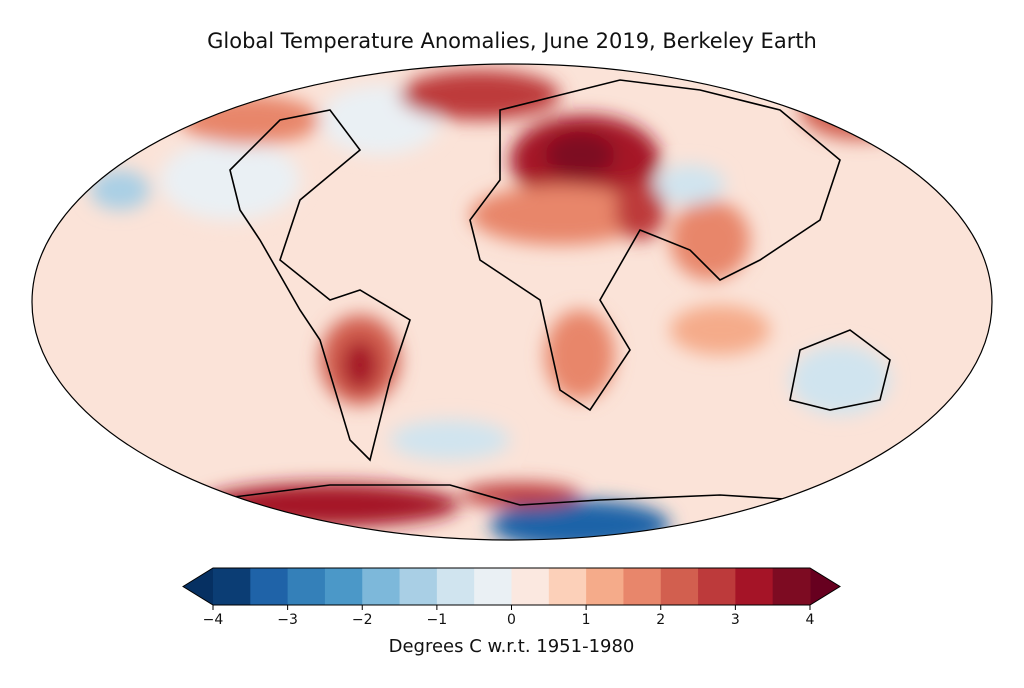  Describe the element at coordinates (840, 370) in the screenshot. I see `australia-outline` at that location.